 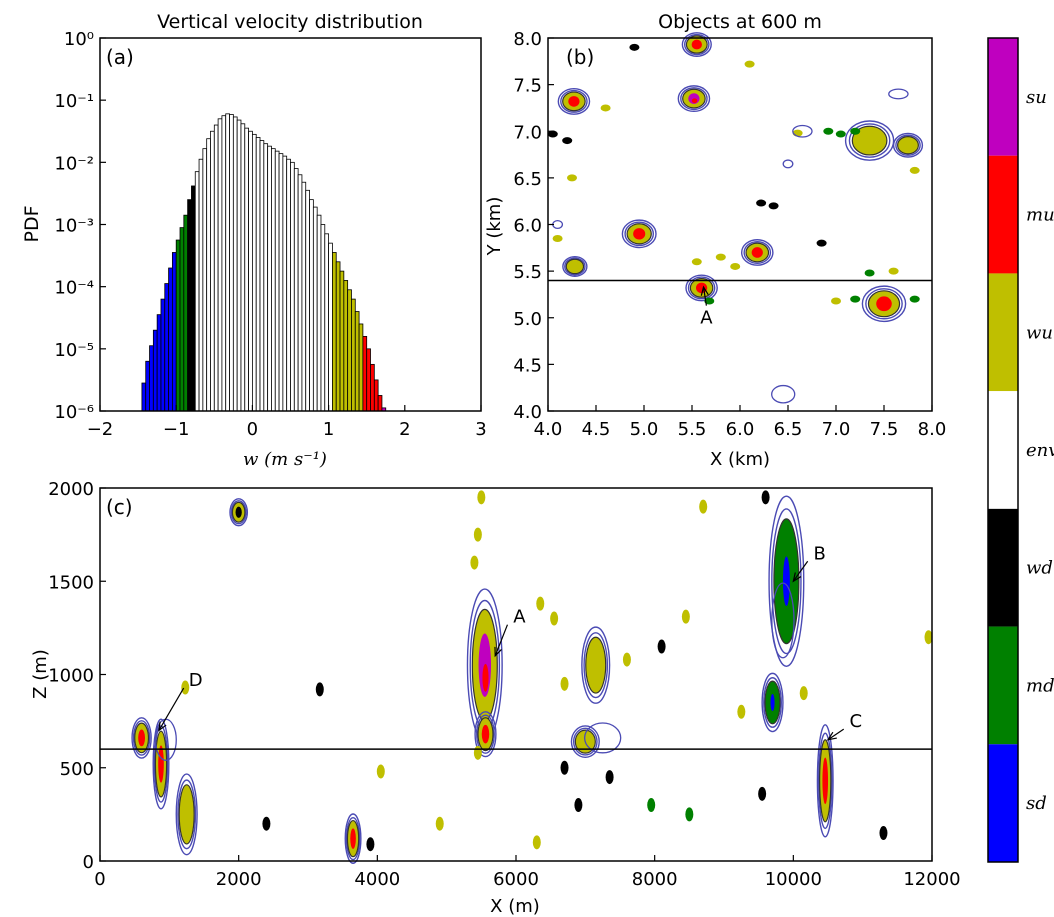 What do you see at coordinates (1036, 97) in the screenshot?
I see `colorbar-label: su` at bounding box center [1036, 97].